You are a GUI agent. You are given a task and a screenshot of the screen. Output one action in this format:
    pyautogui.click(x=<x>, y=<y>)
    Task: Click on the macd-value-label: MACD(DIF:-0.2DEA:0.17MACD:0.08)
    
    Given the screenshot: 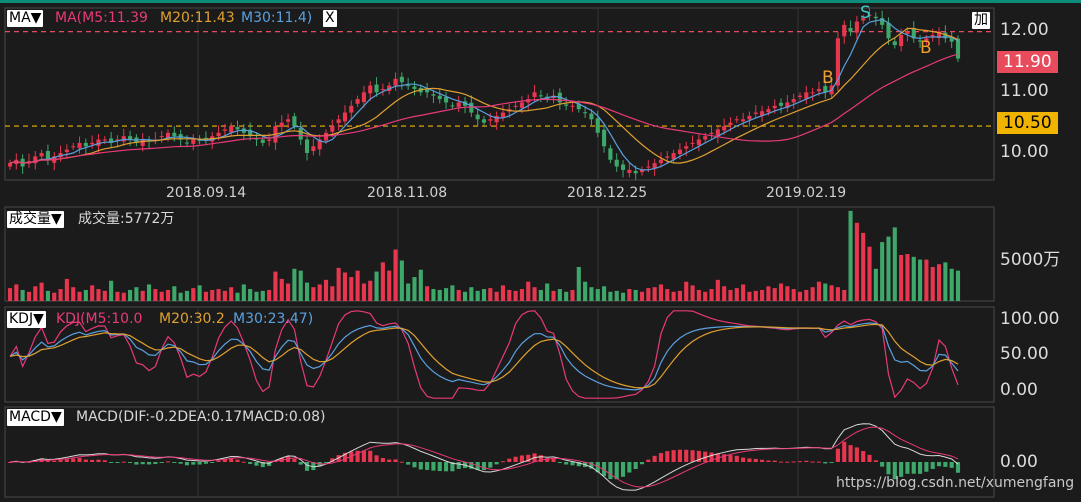 What is the action you would take?
    pyautogui.click(x=201, y=417)
    